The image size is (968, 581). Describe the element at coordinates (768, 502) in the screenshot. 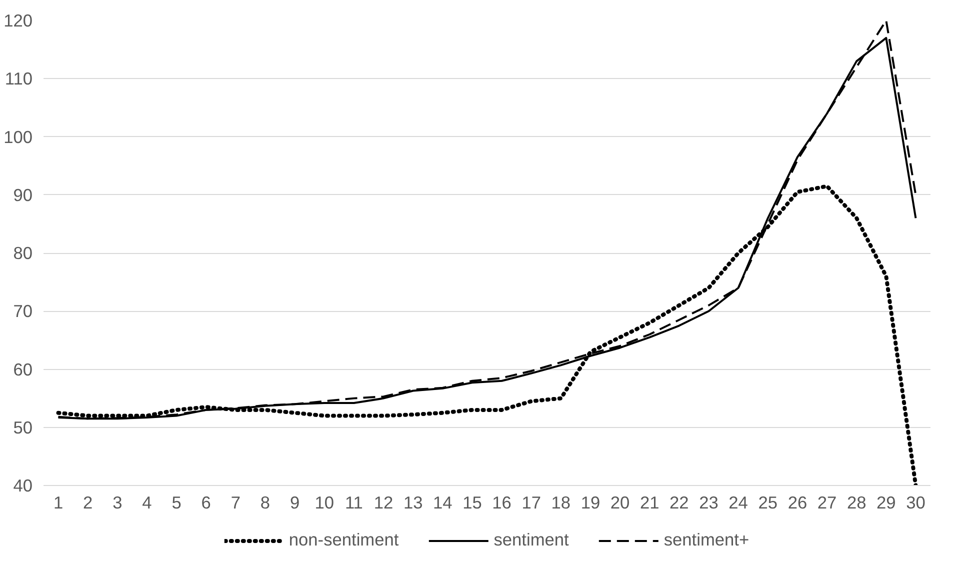

I see `x-tick-label: 25` at that location.